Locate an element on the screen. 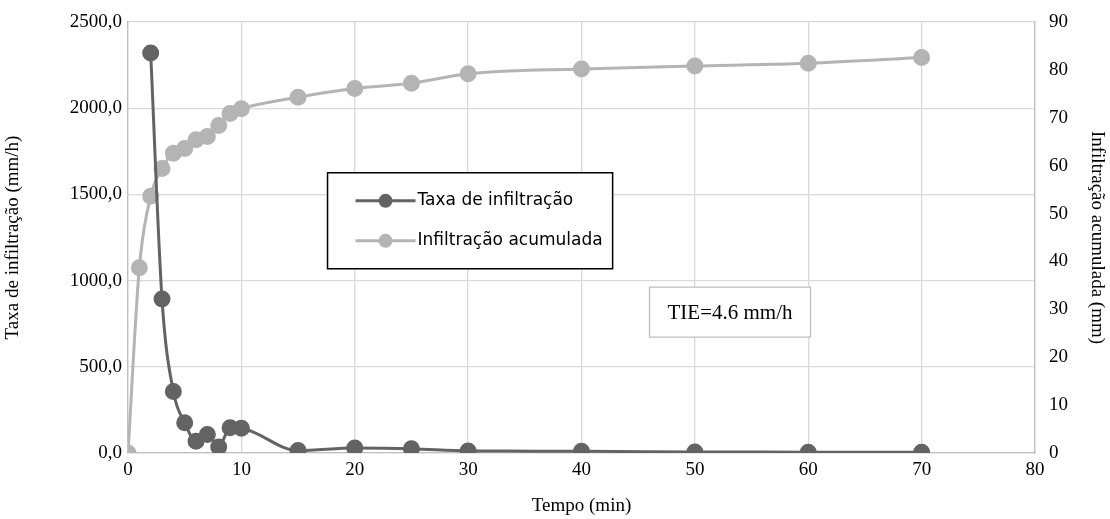  y2-tick-label: 90 is located at coordinates (1058, 20).